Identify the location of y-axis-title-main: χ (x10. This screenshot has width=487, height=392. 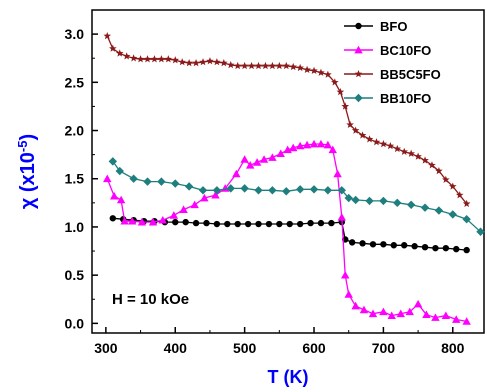
(28, 180).